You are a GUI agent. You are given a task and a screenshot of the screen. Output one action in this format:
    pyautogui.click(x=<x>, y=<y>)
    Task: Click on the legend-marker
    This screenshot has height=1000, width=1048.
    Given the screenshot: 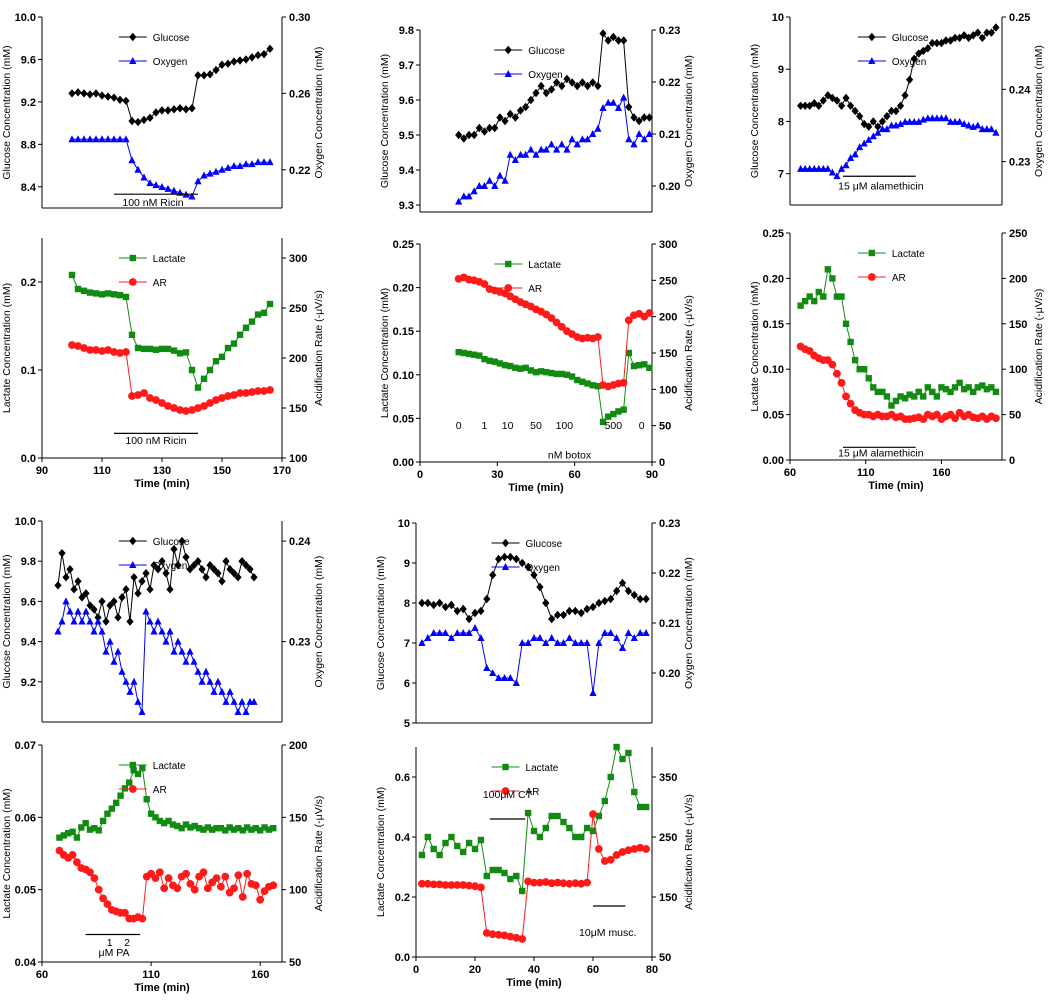 What is the action you would take?
    pyautogui.click(x=871, y=277)
    